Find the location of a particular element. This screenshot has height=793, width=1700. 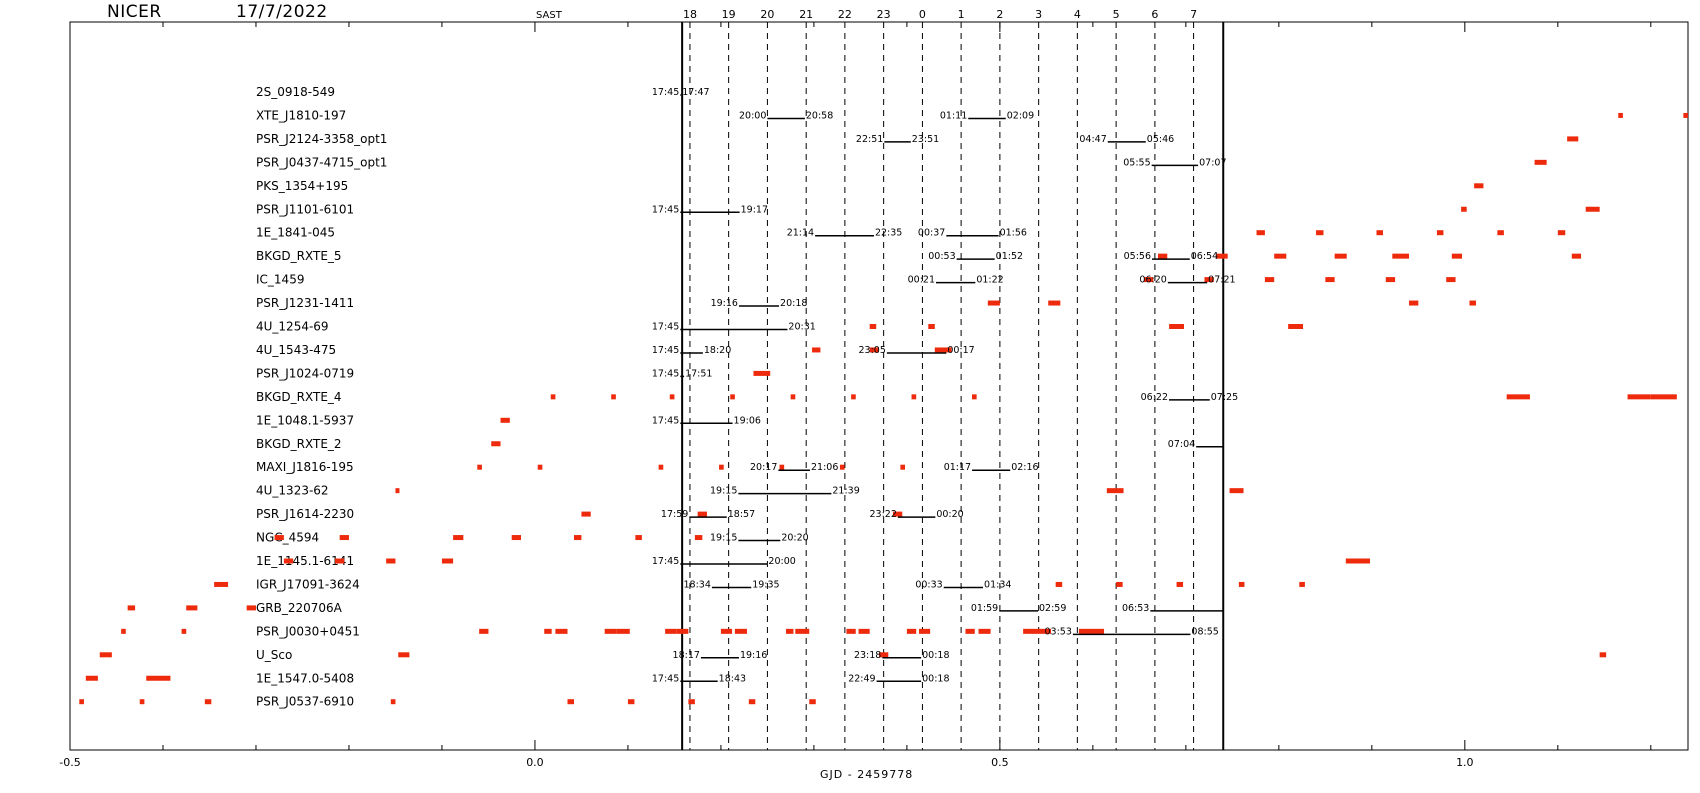

obs-start-label: 06:22 is located at coordinates (1154, 397).